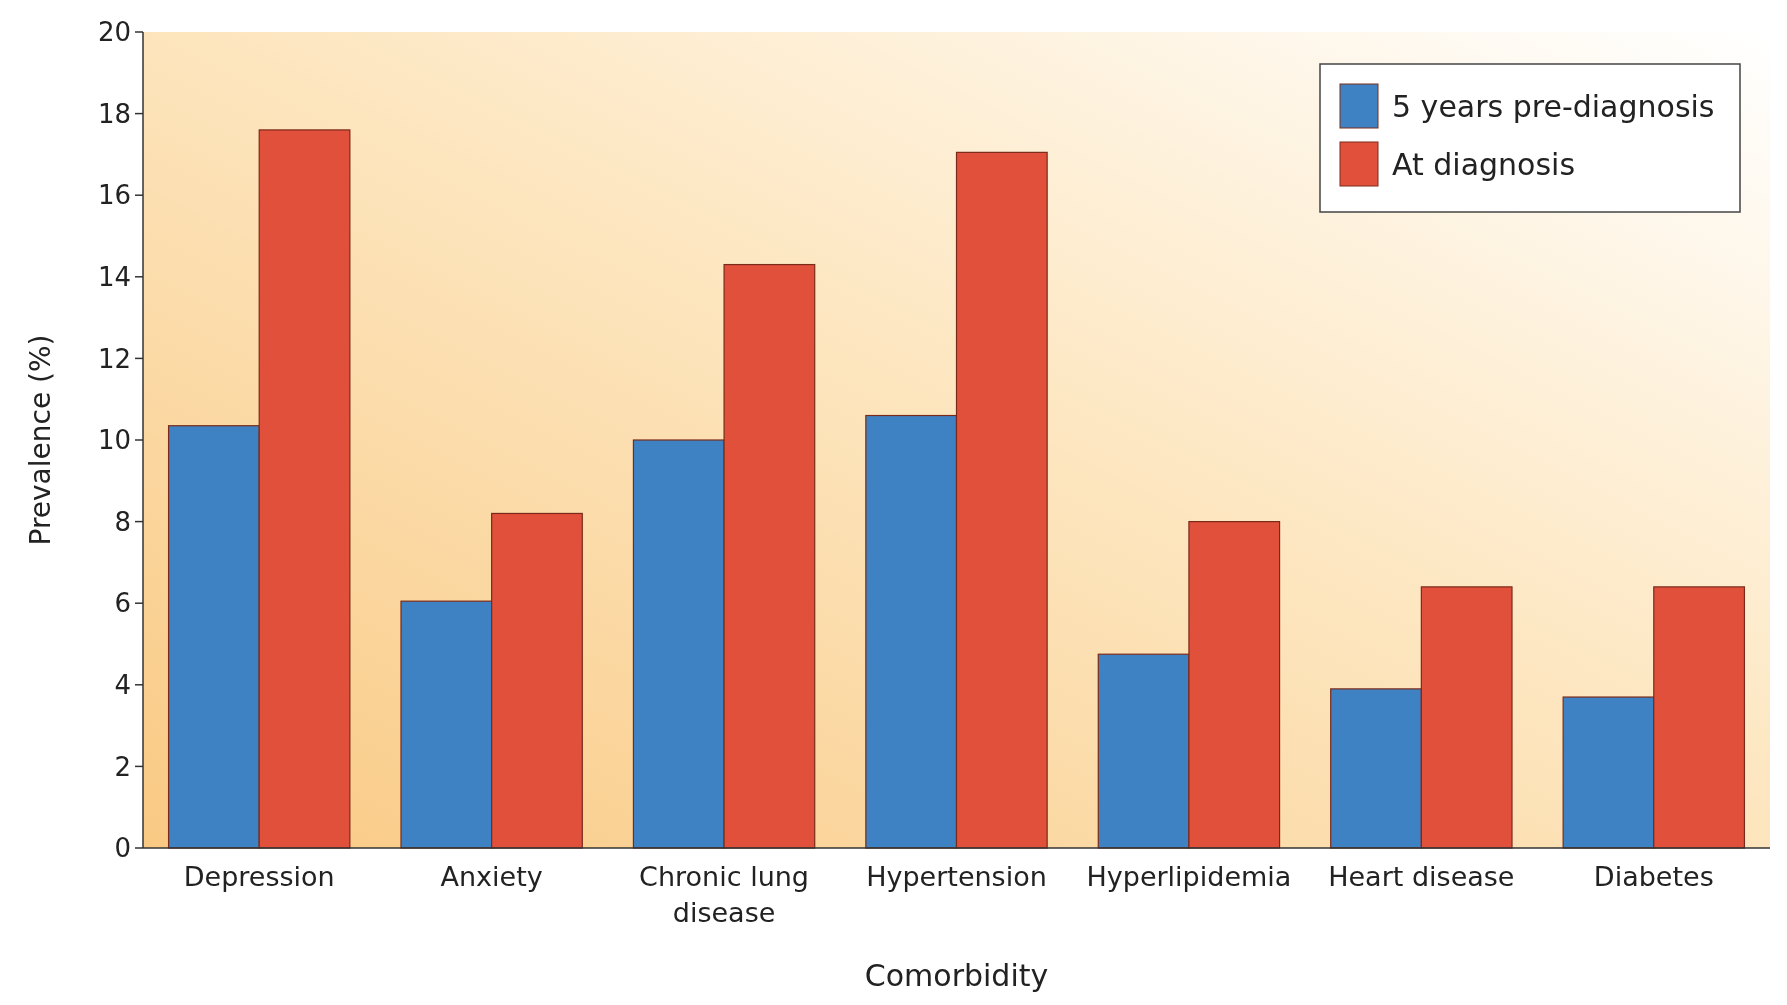  Describe the element at coordinates (956, 876) in the screenshot. I see `x-tick-label: Hypertension` at that location.